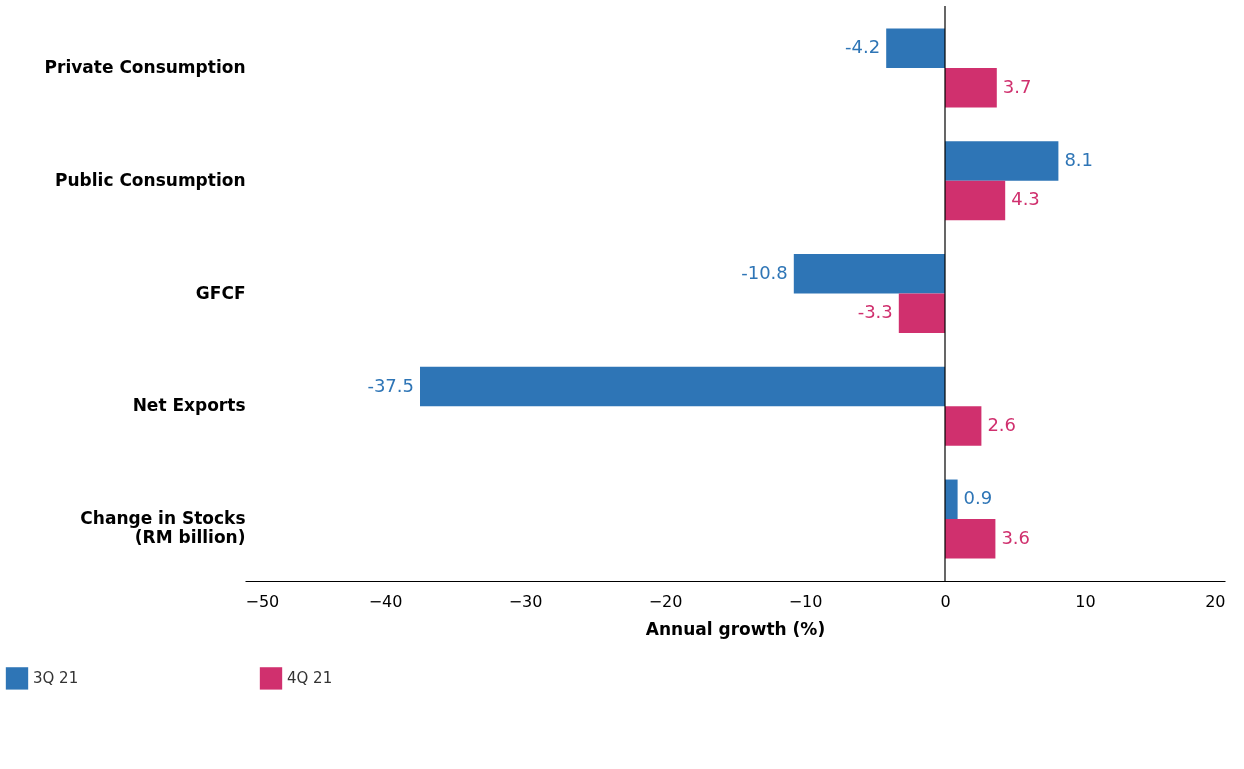 This screenshot has height=769, width=1244. Describe the element at coordinates (875, 312) in the screenshot. I see `data-label: -3.3` at that location.